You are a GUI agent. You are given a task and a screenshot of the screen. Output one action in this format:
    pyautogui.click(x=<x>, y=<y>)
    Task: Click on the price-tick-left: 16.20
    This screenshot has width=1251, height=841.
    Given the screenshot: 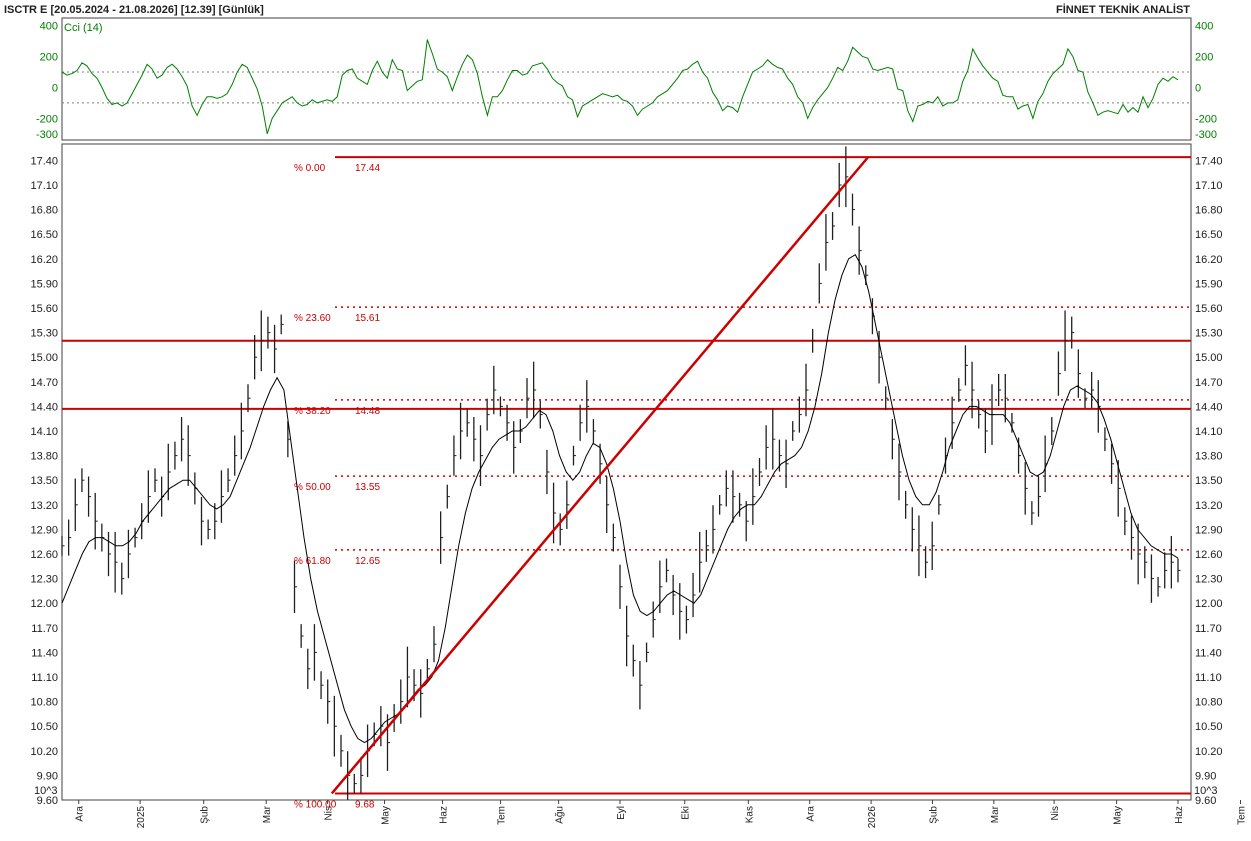 What is the action you would take?
    pyautogui.click(x=44, y=260)
    